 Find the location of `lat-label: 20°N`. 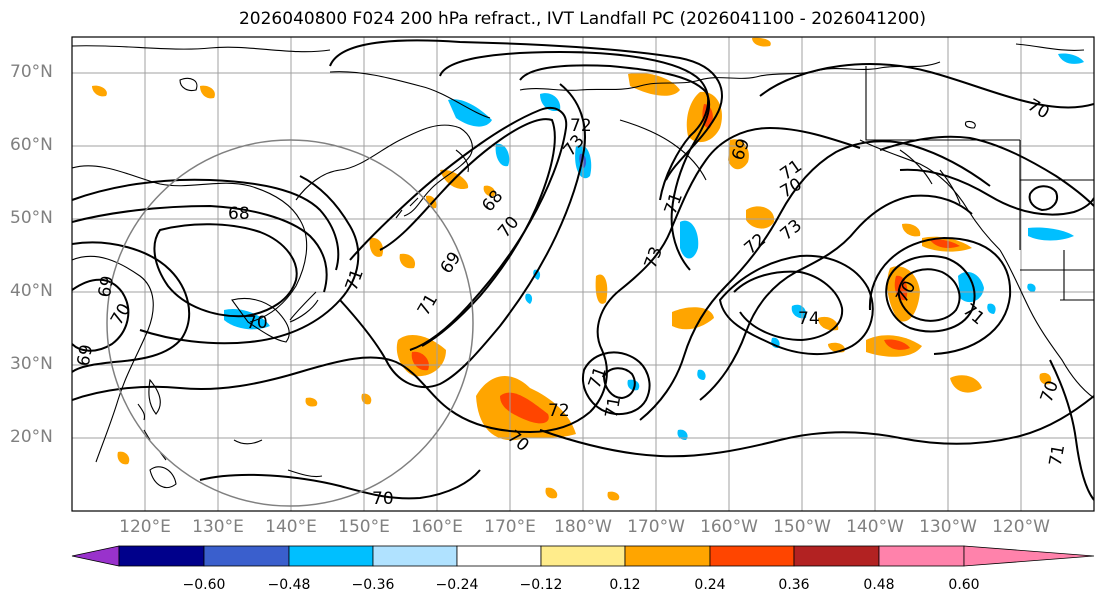

lat-label: 20°N is located at coordinates (31, 437).